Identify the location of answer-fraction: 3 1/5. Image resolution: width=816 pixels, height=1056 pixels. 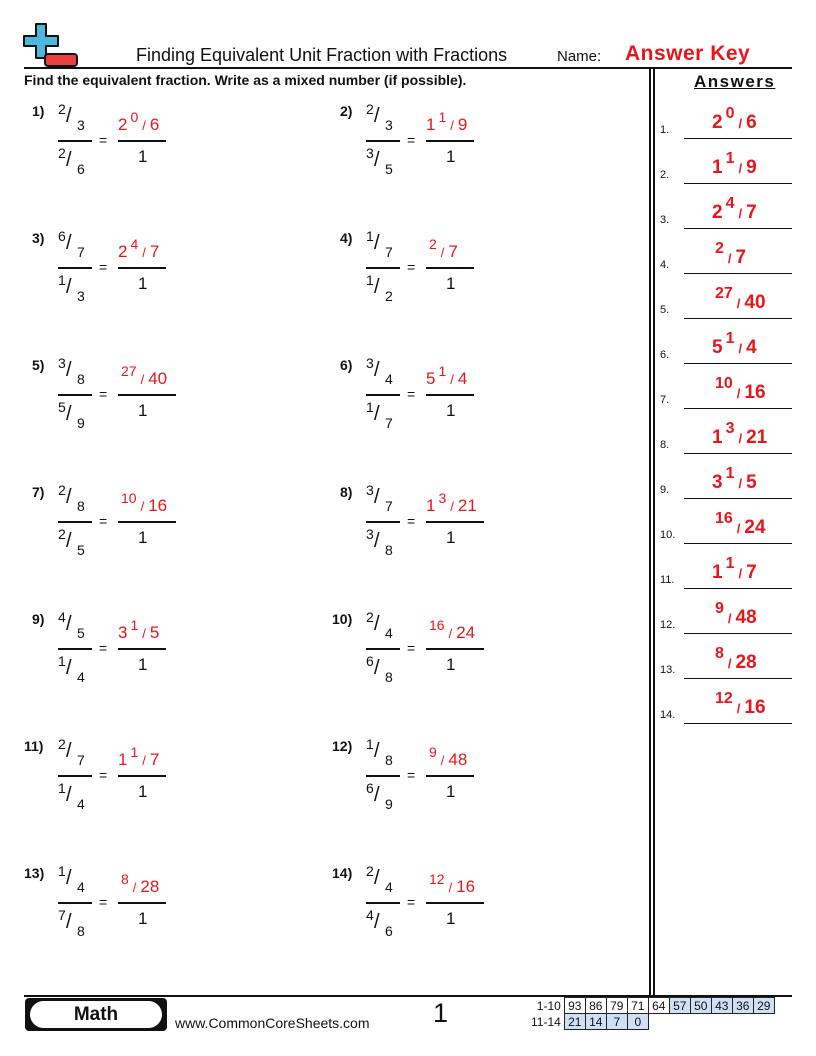
(138, 630).